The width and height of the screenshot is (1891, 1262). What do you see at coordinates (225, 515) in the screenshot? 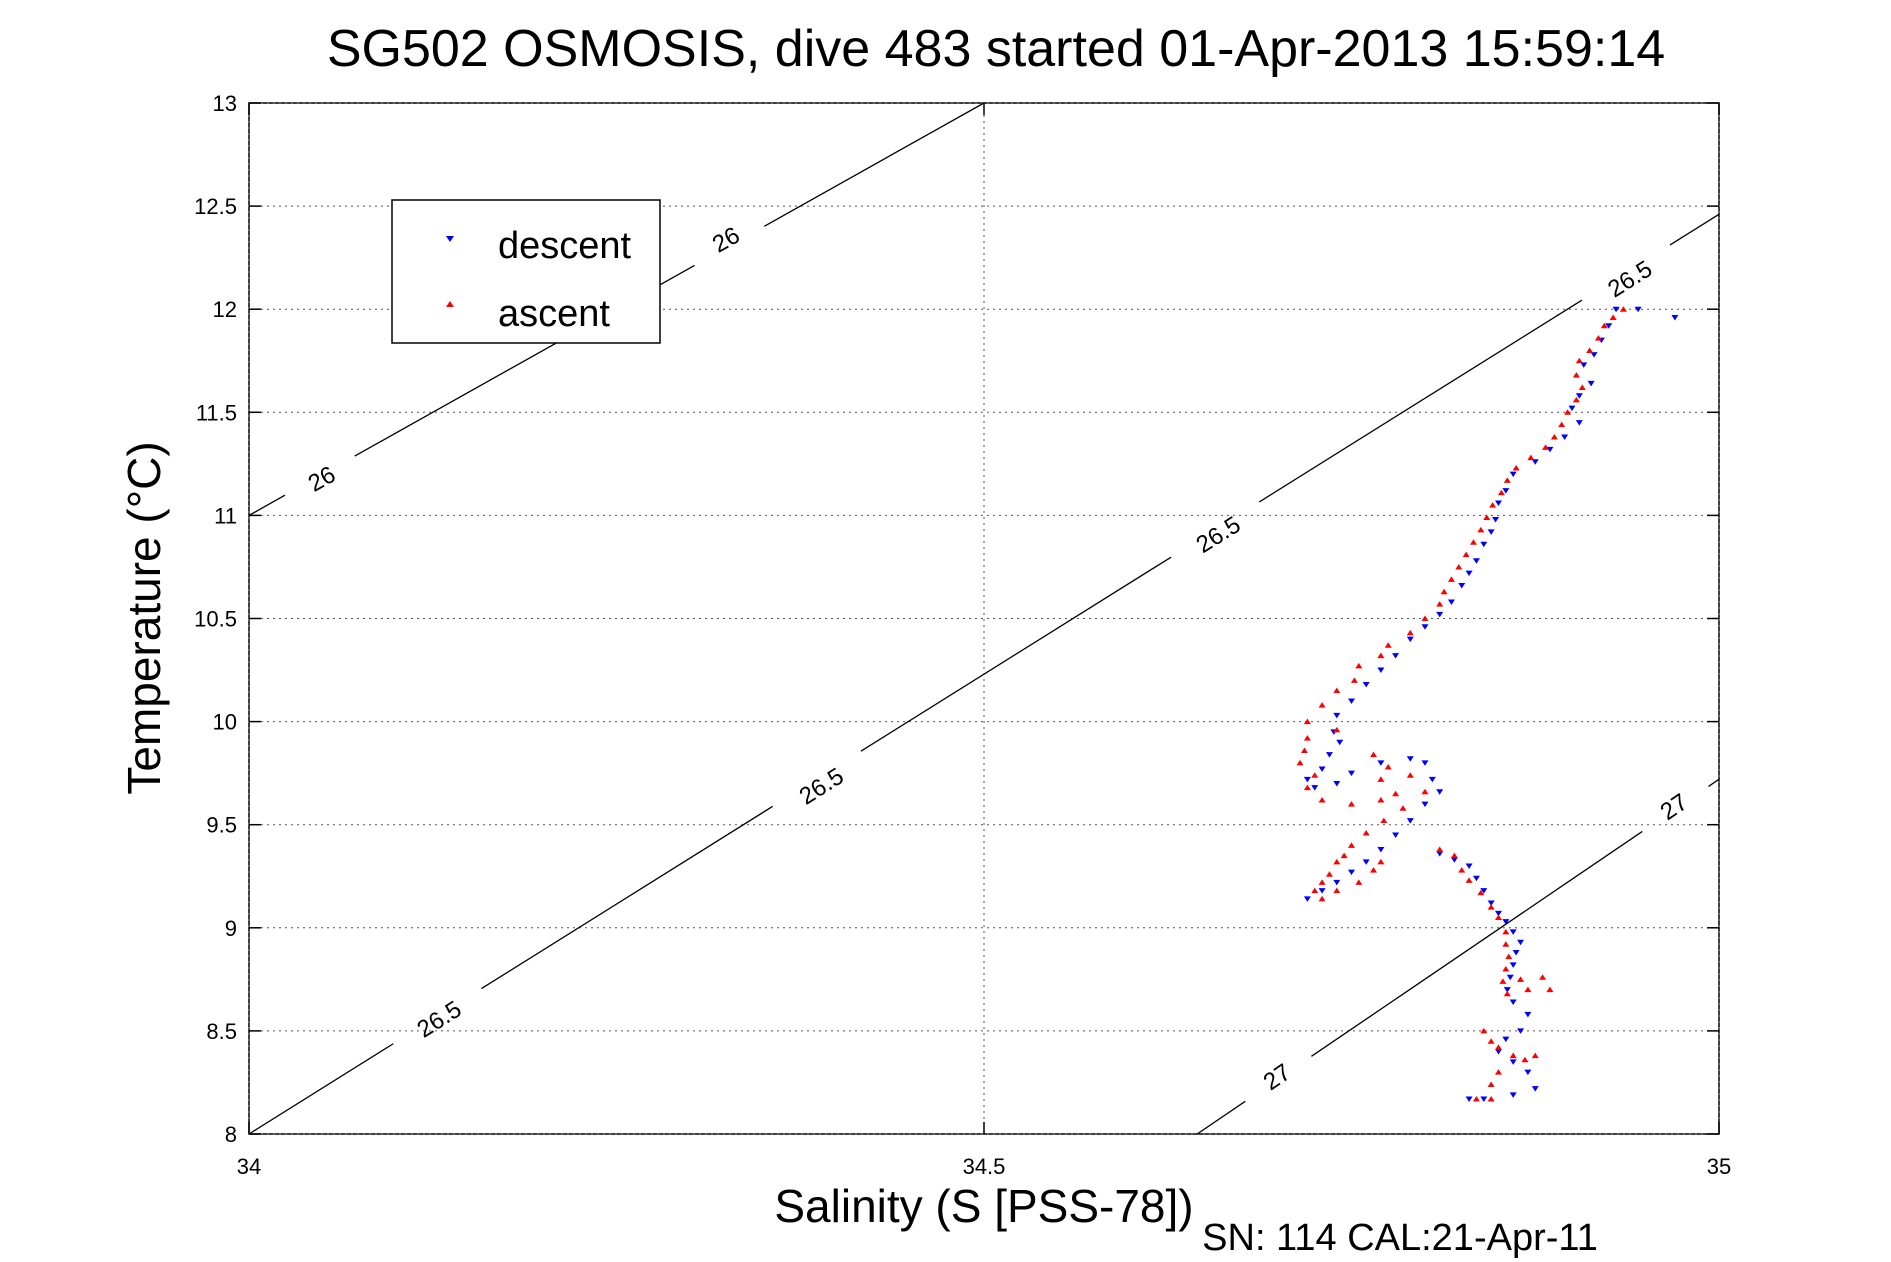
I see `y-tick-label: 11` at bounding box center [225, 515].